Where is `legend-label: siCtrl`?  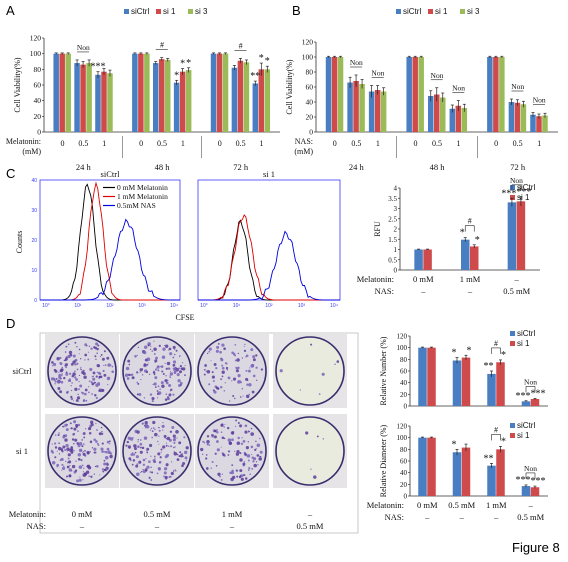
legend-label: siCtrl is located at coordinates (526, 333).